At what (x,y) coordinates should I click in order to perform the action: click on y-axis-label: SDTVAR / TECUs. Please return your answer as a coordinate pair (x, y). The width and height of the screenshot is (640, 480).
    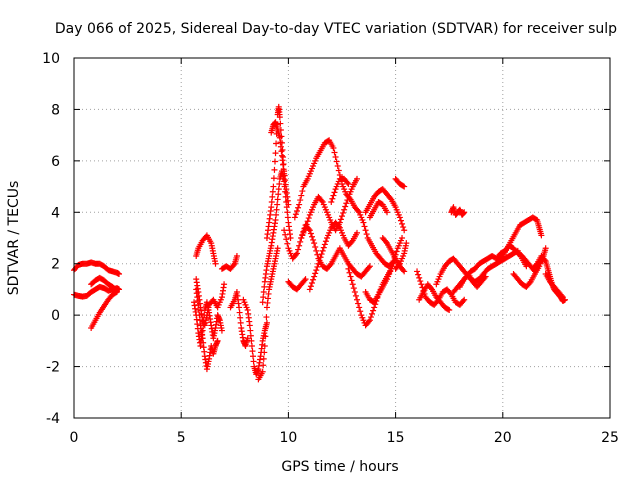
    Looking at the image, I should click on (14, 238).